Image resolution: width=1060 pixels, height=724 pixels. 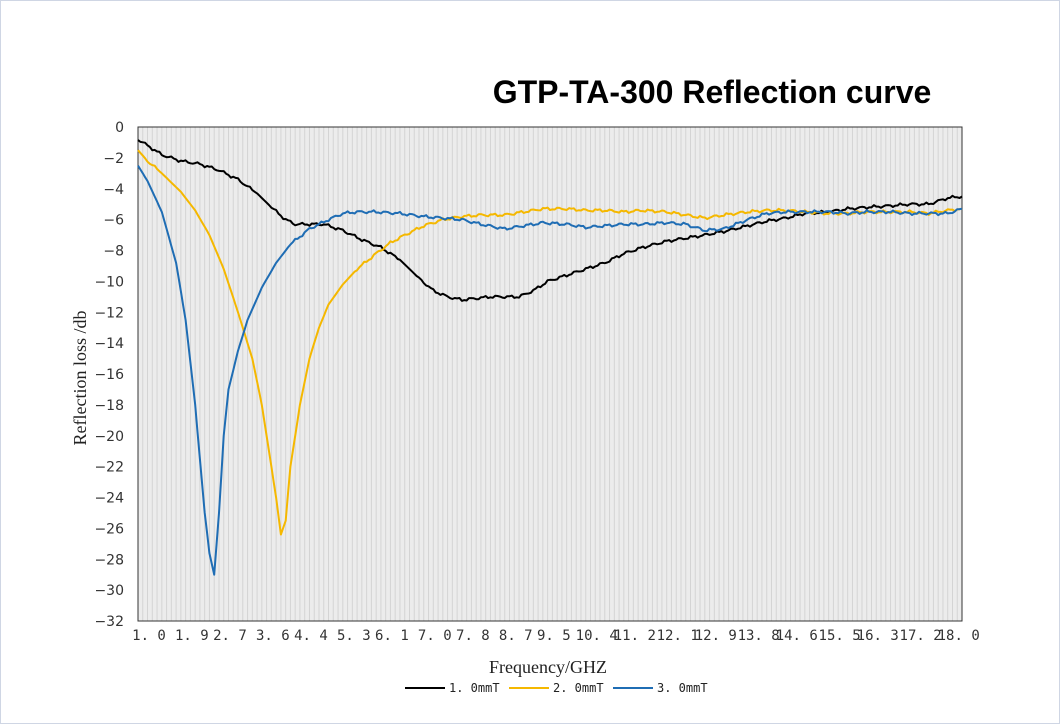 What do you see at coordinates (109, 468) in the screenshot?
I see `y-tick-label: −22` at bounding box center [109, 468].